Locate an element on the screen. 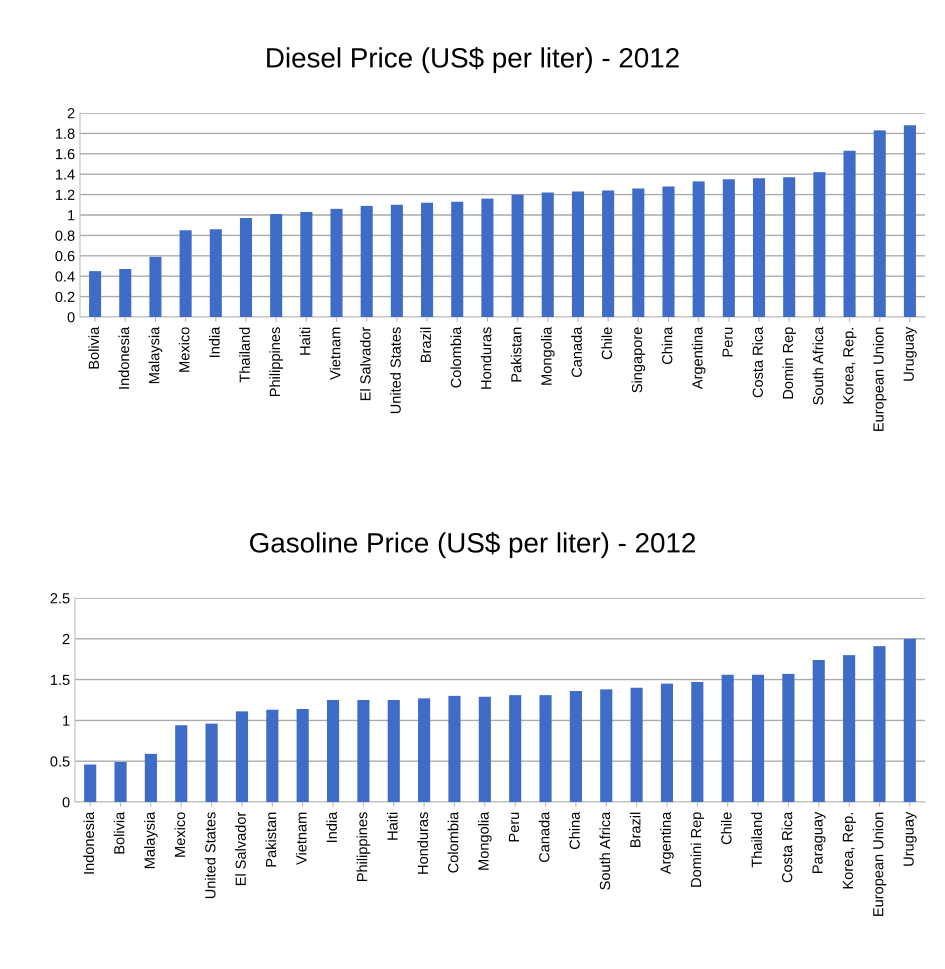 The width and height of the screenshot is (945, 969). y-tick-label: 1.8 is located at coordinates (65, 133).